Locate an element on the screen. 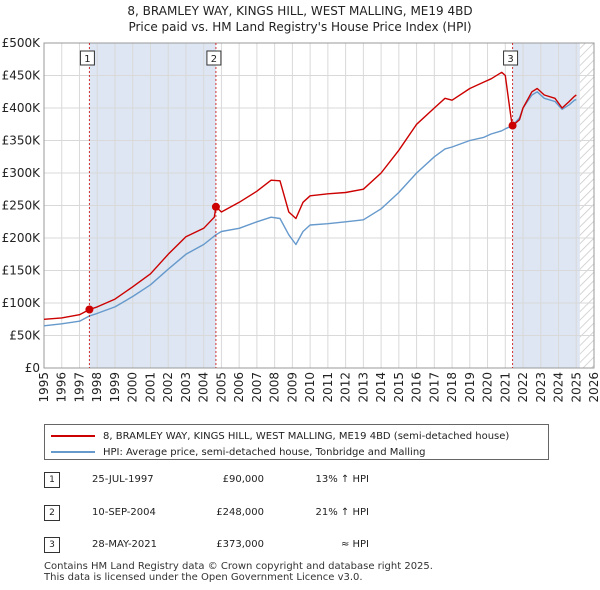 The image size is (600, 590). x-tick-label: 2017 is located at coordinates (434, 387).